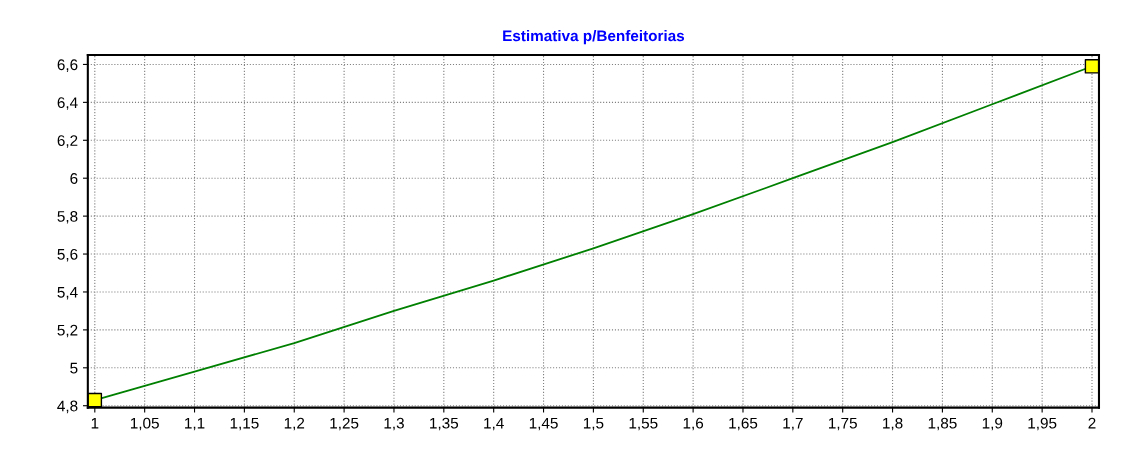 The image size is (1126, 458). What do you see at coordinates (543, 424) in the screenshot?
I see `x-tick-label: 1,45` at bounding box center [543, 424].